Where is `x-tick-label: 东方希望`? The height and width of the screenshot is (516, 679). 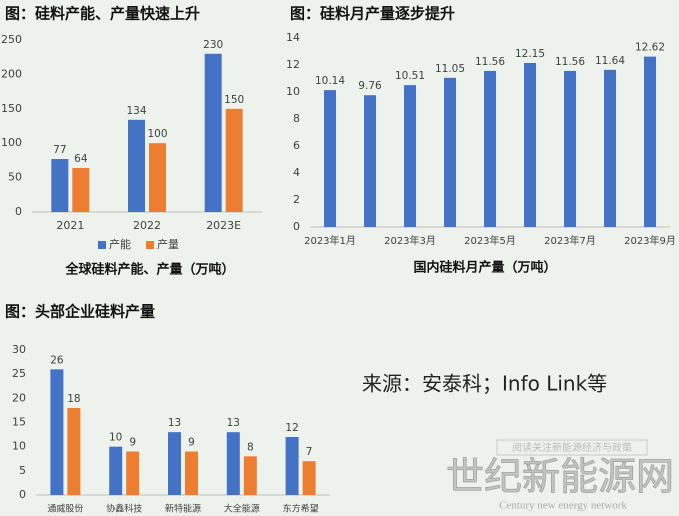 x-tick-label: 东方希望 is located at coordinates (301, 509).